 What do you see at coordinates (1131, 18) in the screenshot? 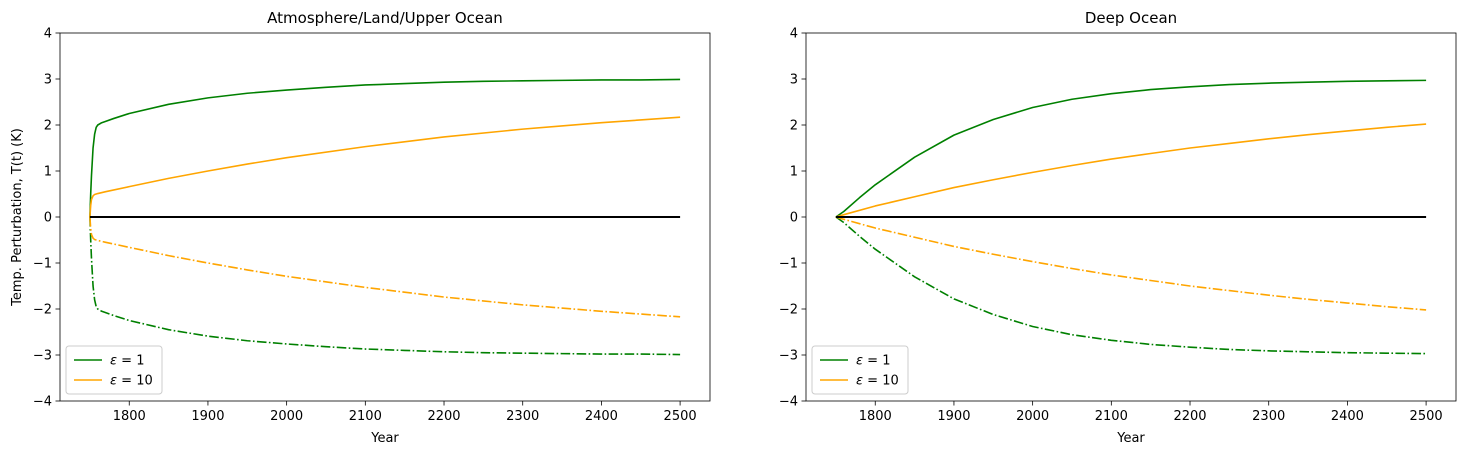
I see `chart-title: Deep Ocean` at bounding box center [1131, 18].